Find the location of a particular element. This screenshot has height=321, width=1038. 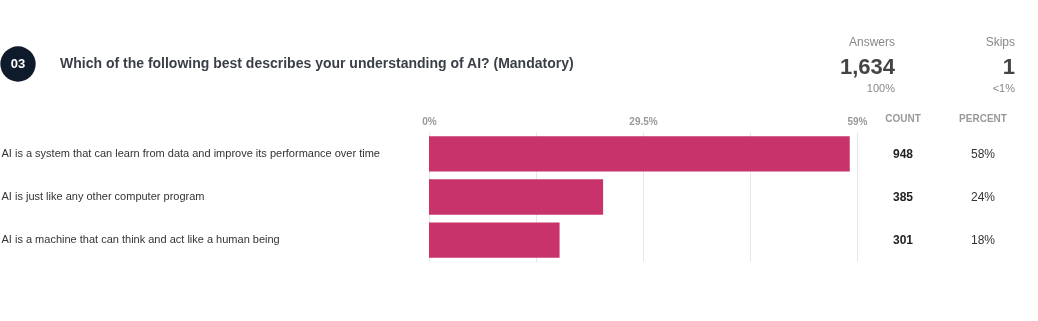

data-label: 58% is located at coordinates (983, 153).